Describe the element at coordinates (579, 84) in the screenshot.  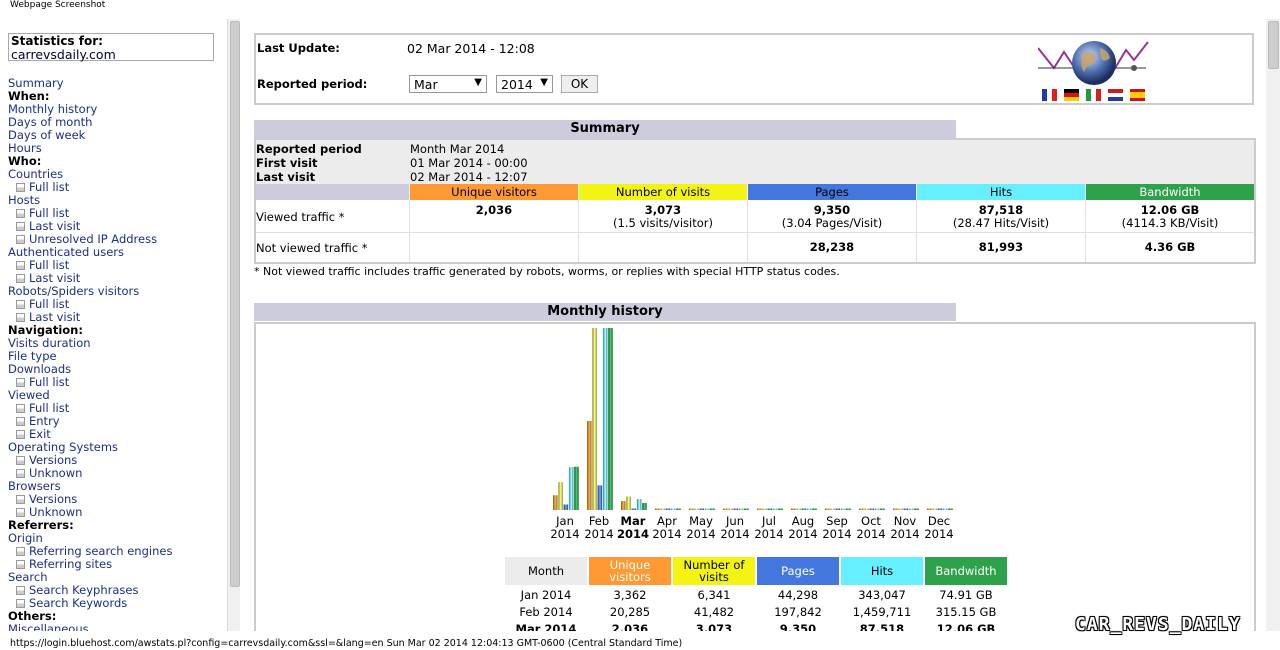
I see `ok-button: OK` at that location.